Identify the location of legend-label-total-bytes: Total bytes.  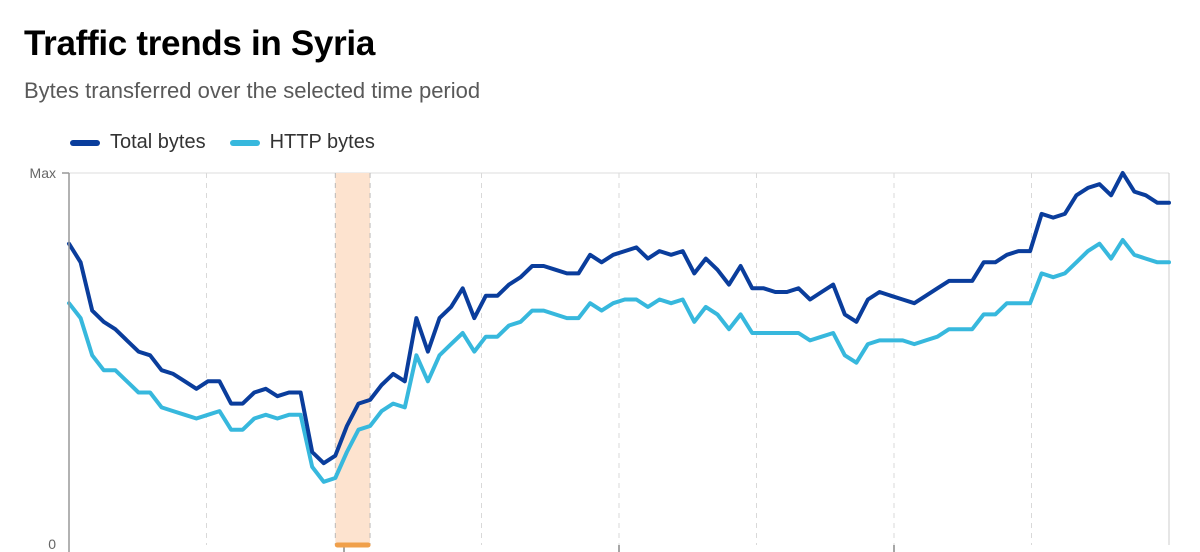
(158, 142).